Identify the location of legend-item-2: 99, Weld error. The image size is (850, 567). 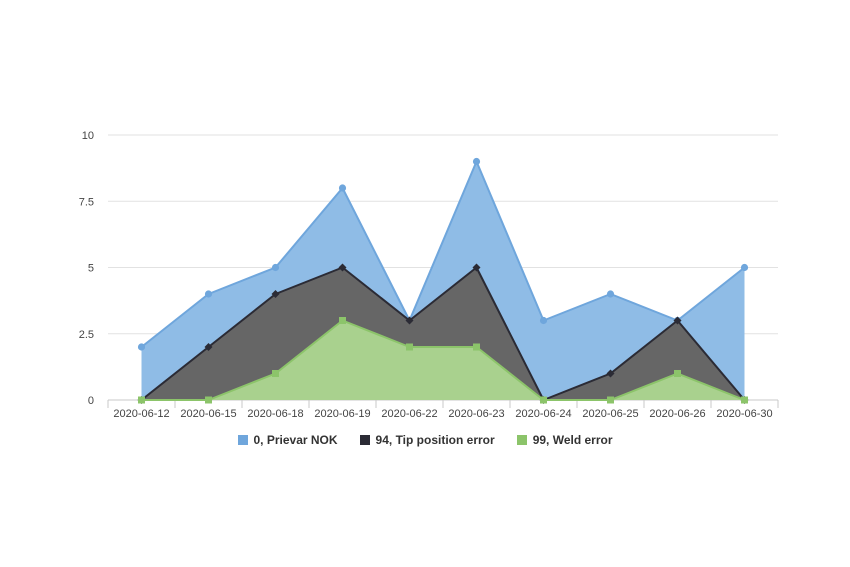
(564, 440).